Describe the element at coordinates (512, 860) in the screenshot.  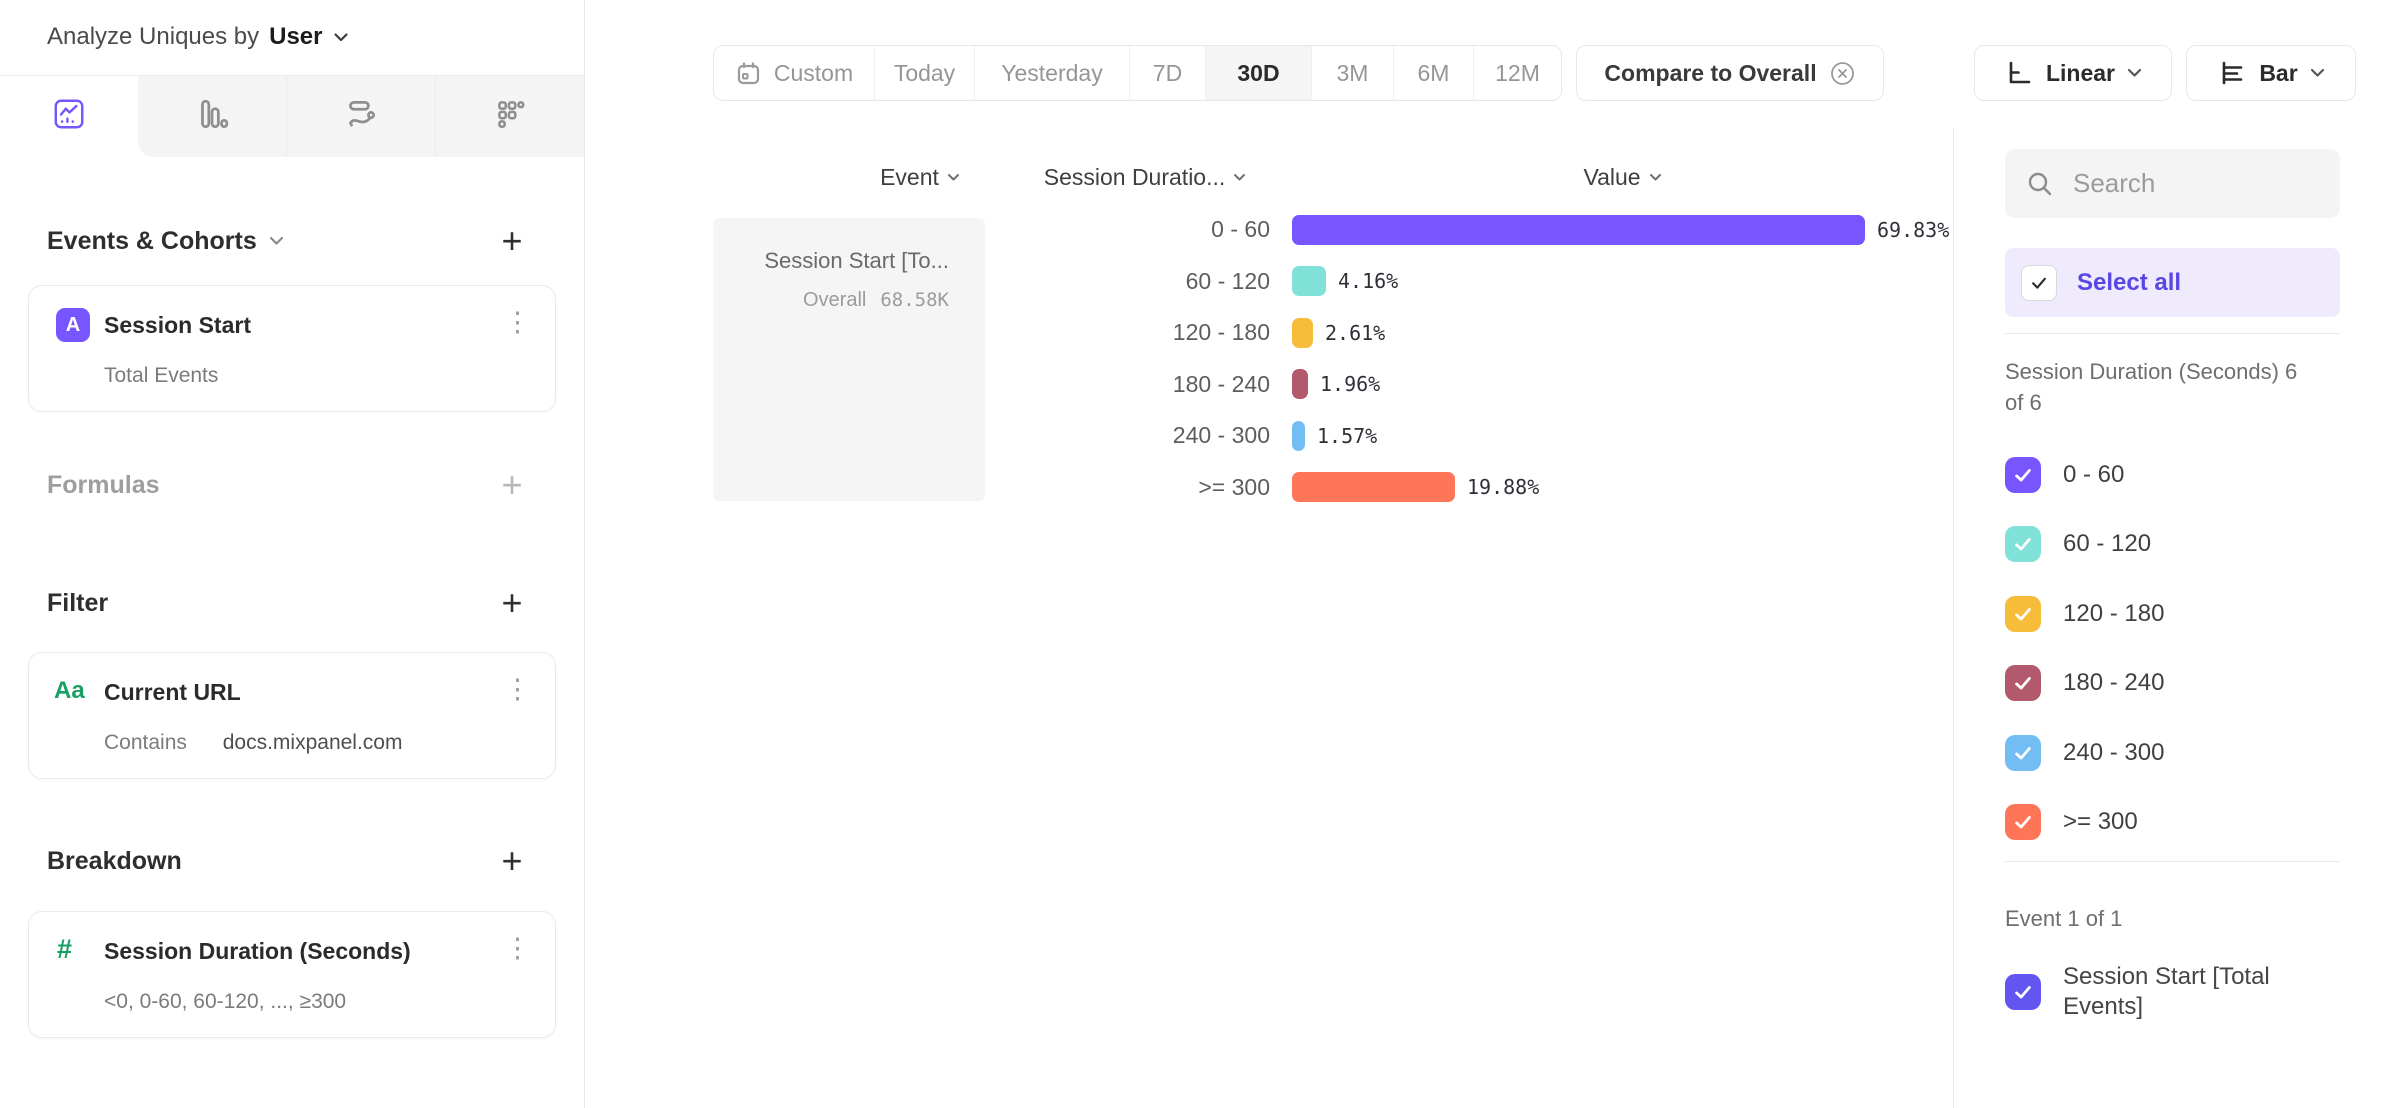
I see `add-breakdown-button: +` at that location.